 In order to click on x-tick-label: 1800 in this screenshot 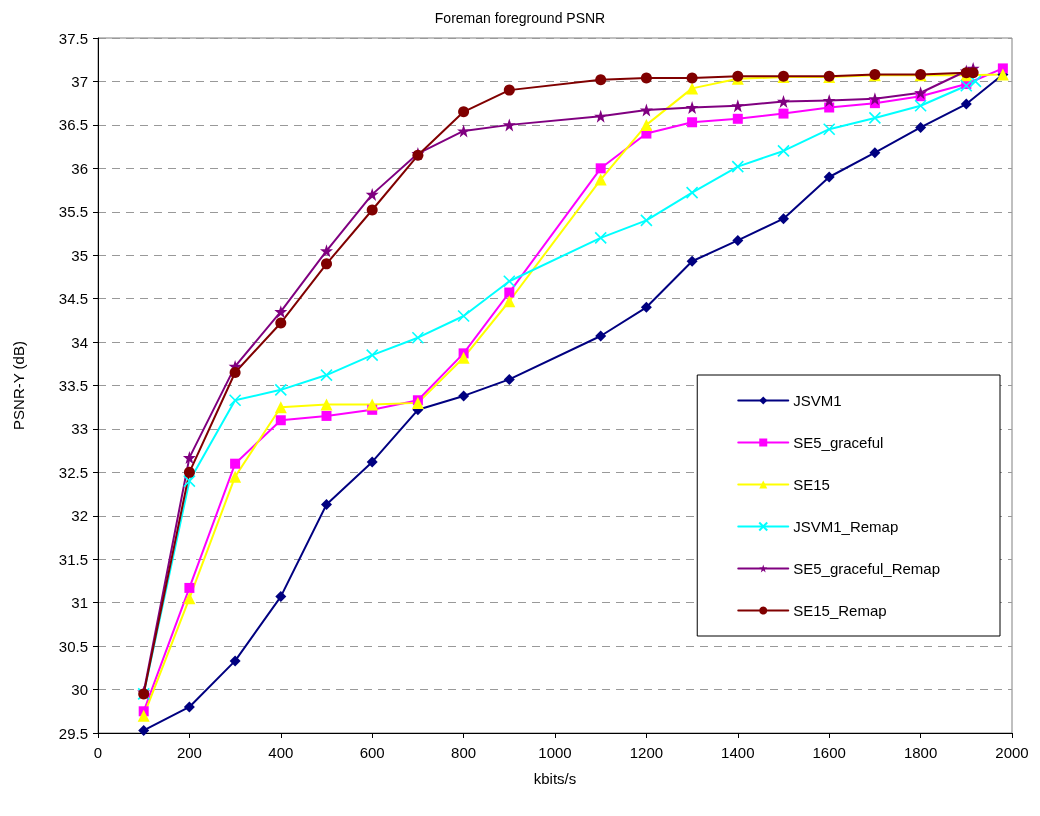, I will do `click(920, 752)`.